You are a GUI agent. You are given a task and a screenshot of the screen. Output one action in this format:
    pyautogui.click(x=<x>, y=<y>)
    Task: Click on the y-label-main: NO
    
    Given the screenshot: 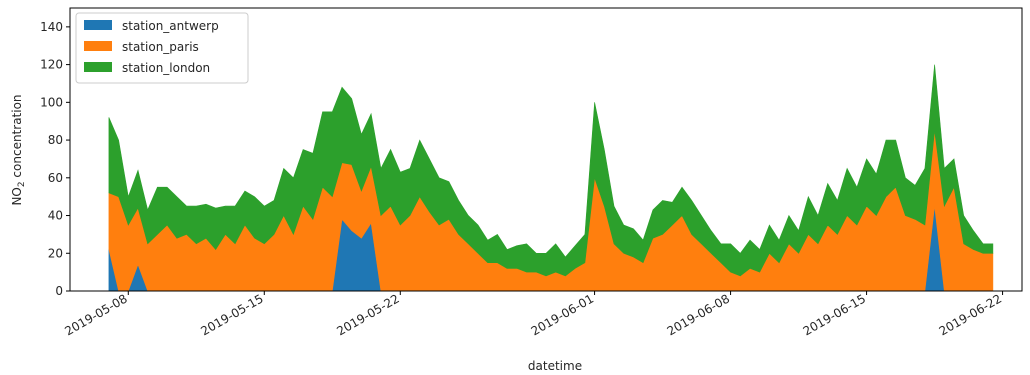 What is the action you would take?
    pyautogui.click(x=17, y=196)
    